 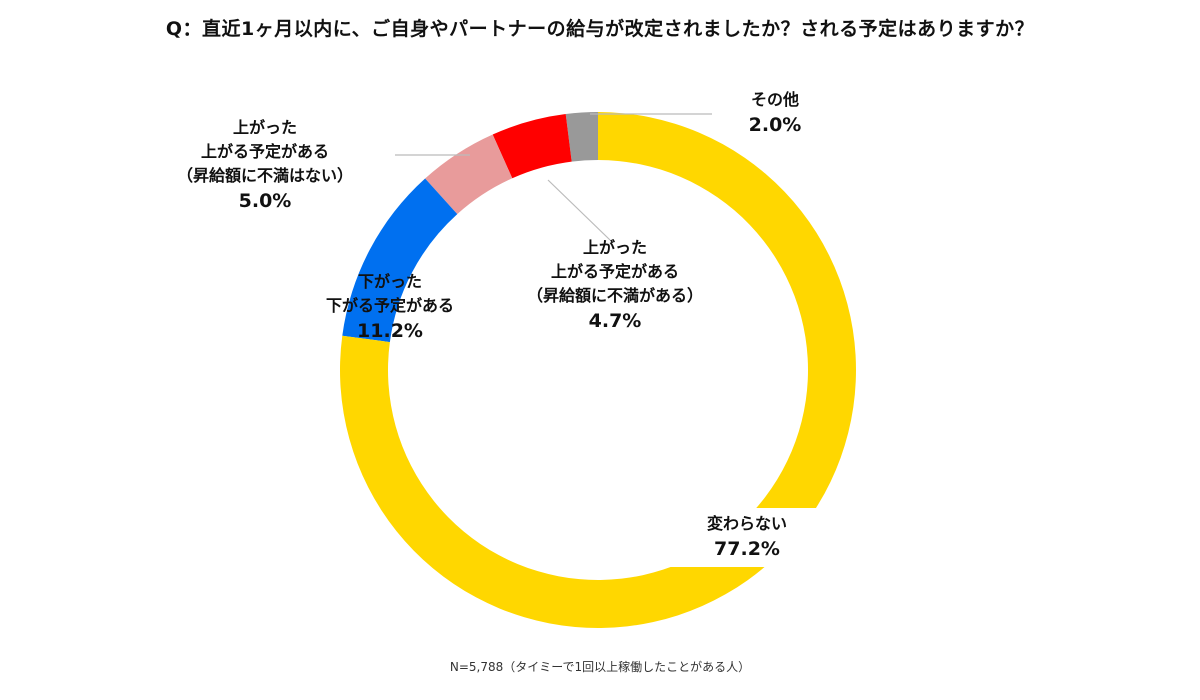 I want to click on footnote: N=5,788（タイミーで1回以上稼働したことがある人）, so click(x=600, y=667).